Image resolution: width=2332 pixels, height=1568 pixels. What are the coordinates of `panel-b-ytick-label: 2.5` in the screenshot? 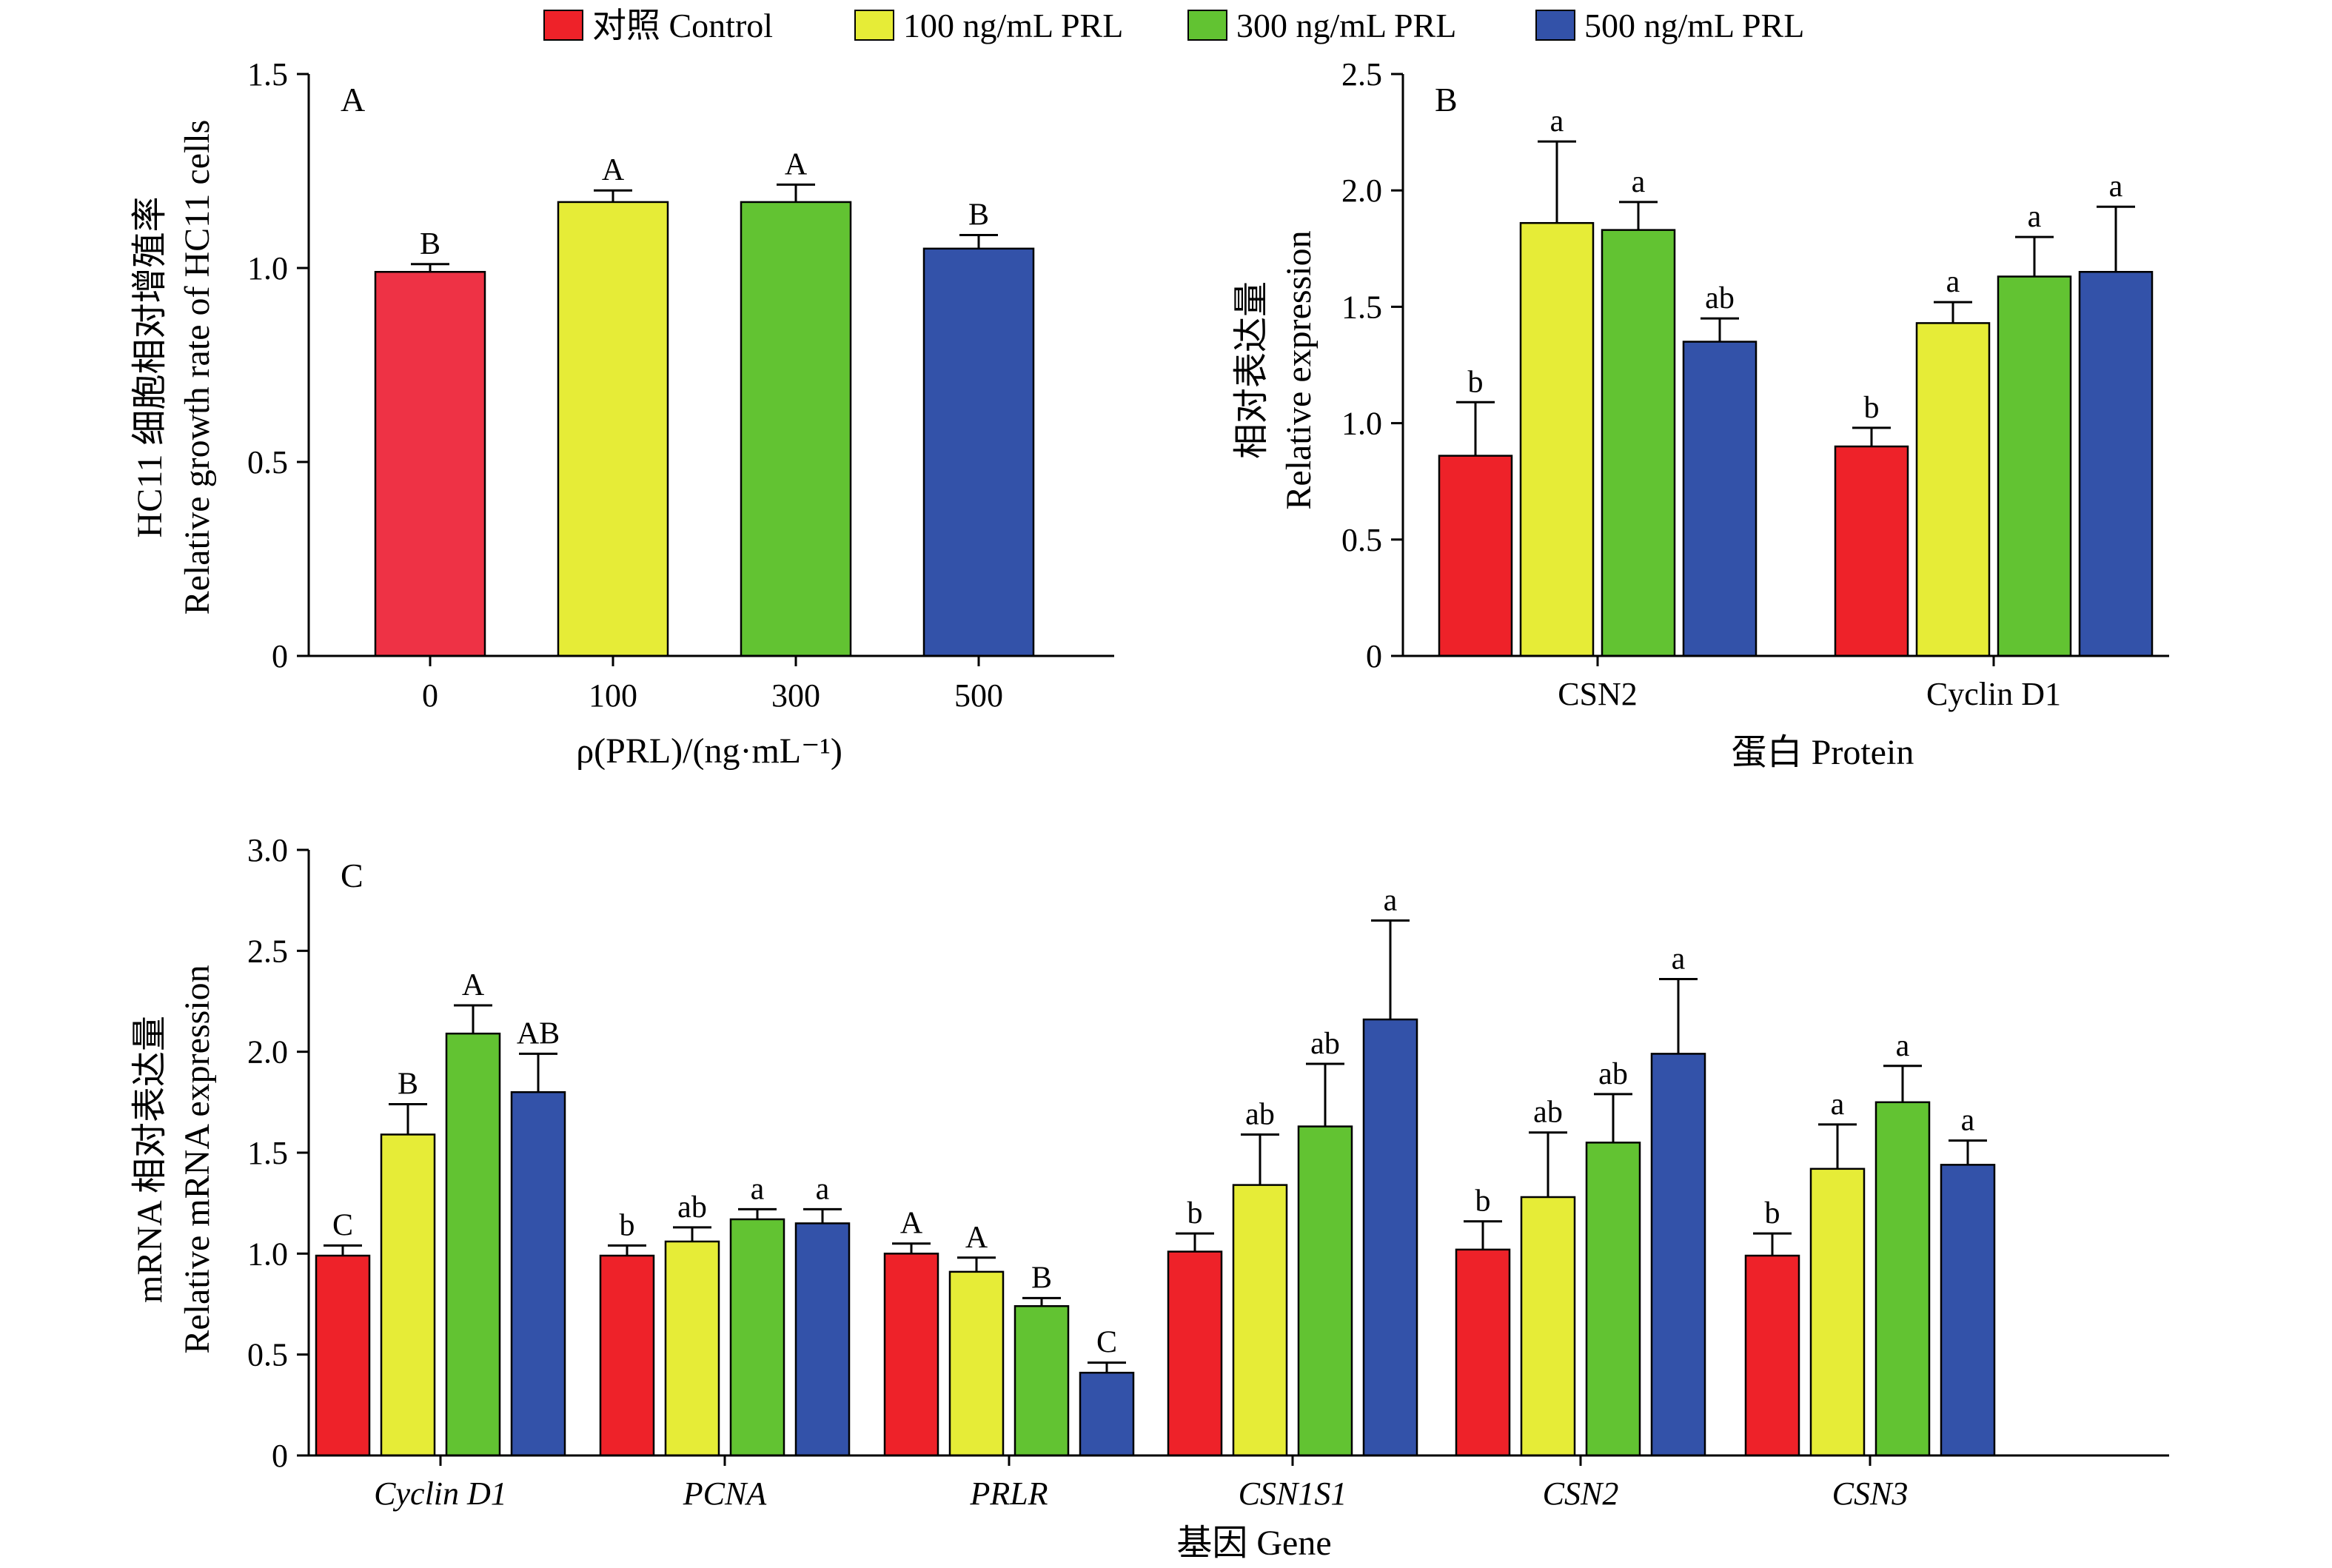 It's located at (1361, 74).